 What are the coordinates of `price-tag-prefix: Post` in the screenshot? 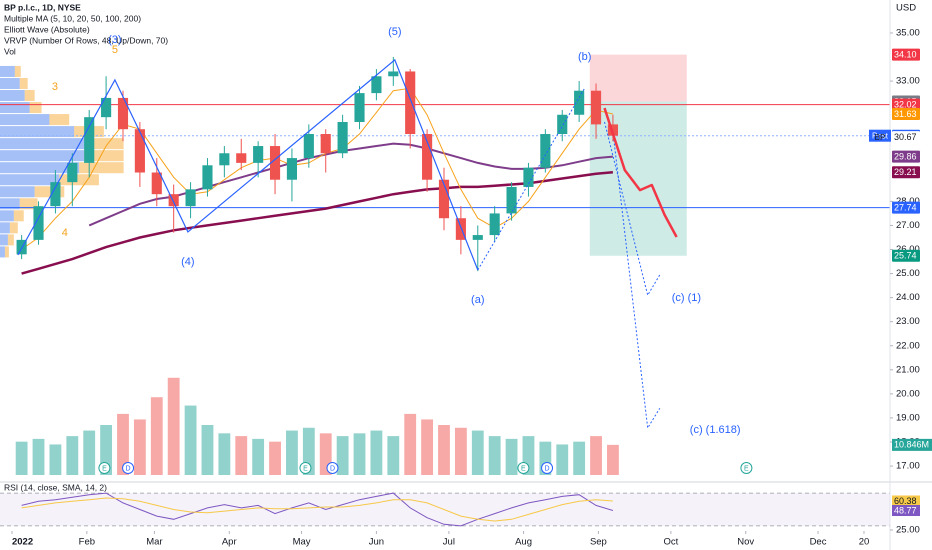 It's located at (880, 135).